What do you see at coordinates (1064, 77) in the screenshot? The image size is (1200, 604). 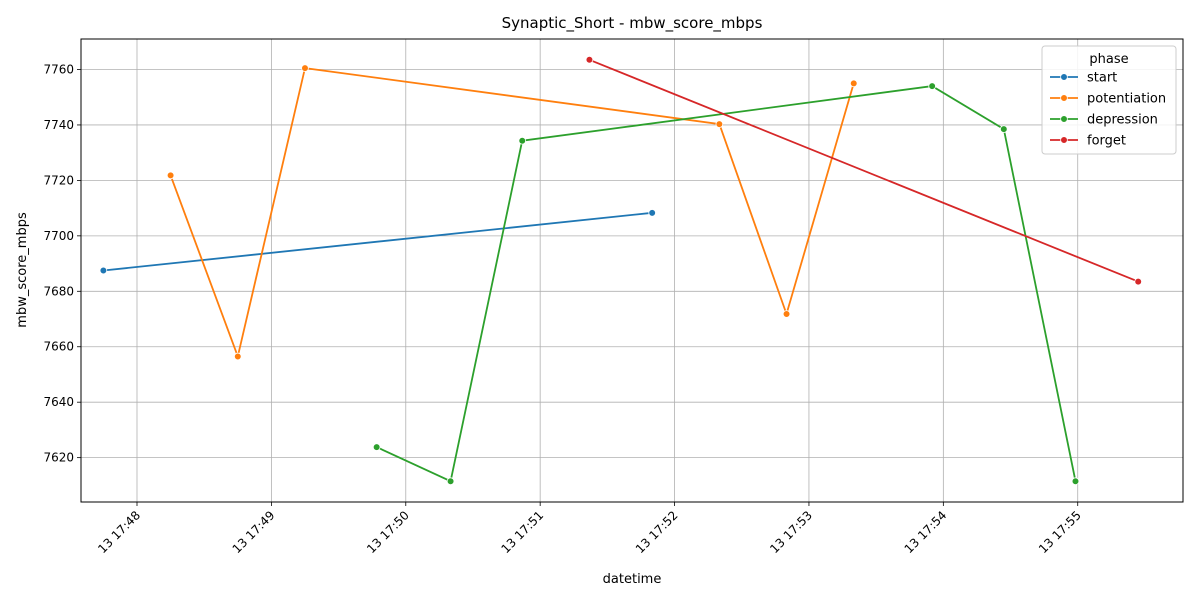 I see `legend-marker-start` at bounding box center [1064, 77].